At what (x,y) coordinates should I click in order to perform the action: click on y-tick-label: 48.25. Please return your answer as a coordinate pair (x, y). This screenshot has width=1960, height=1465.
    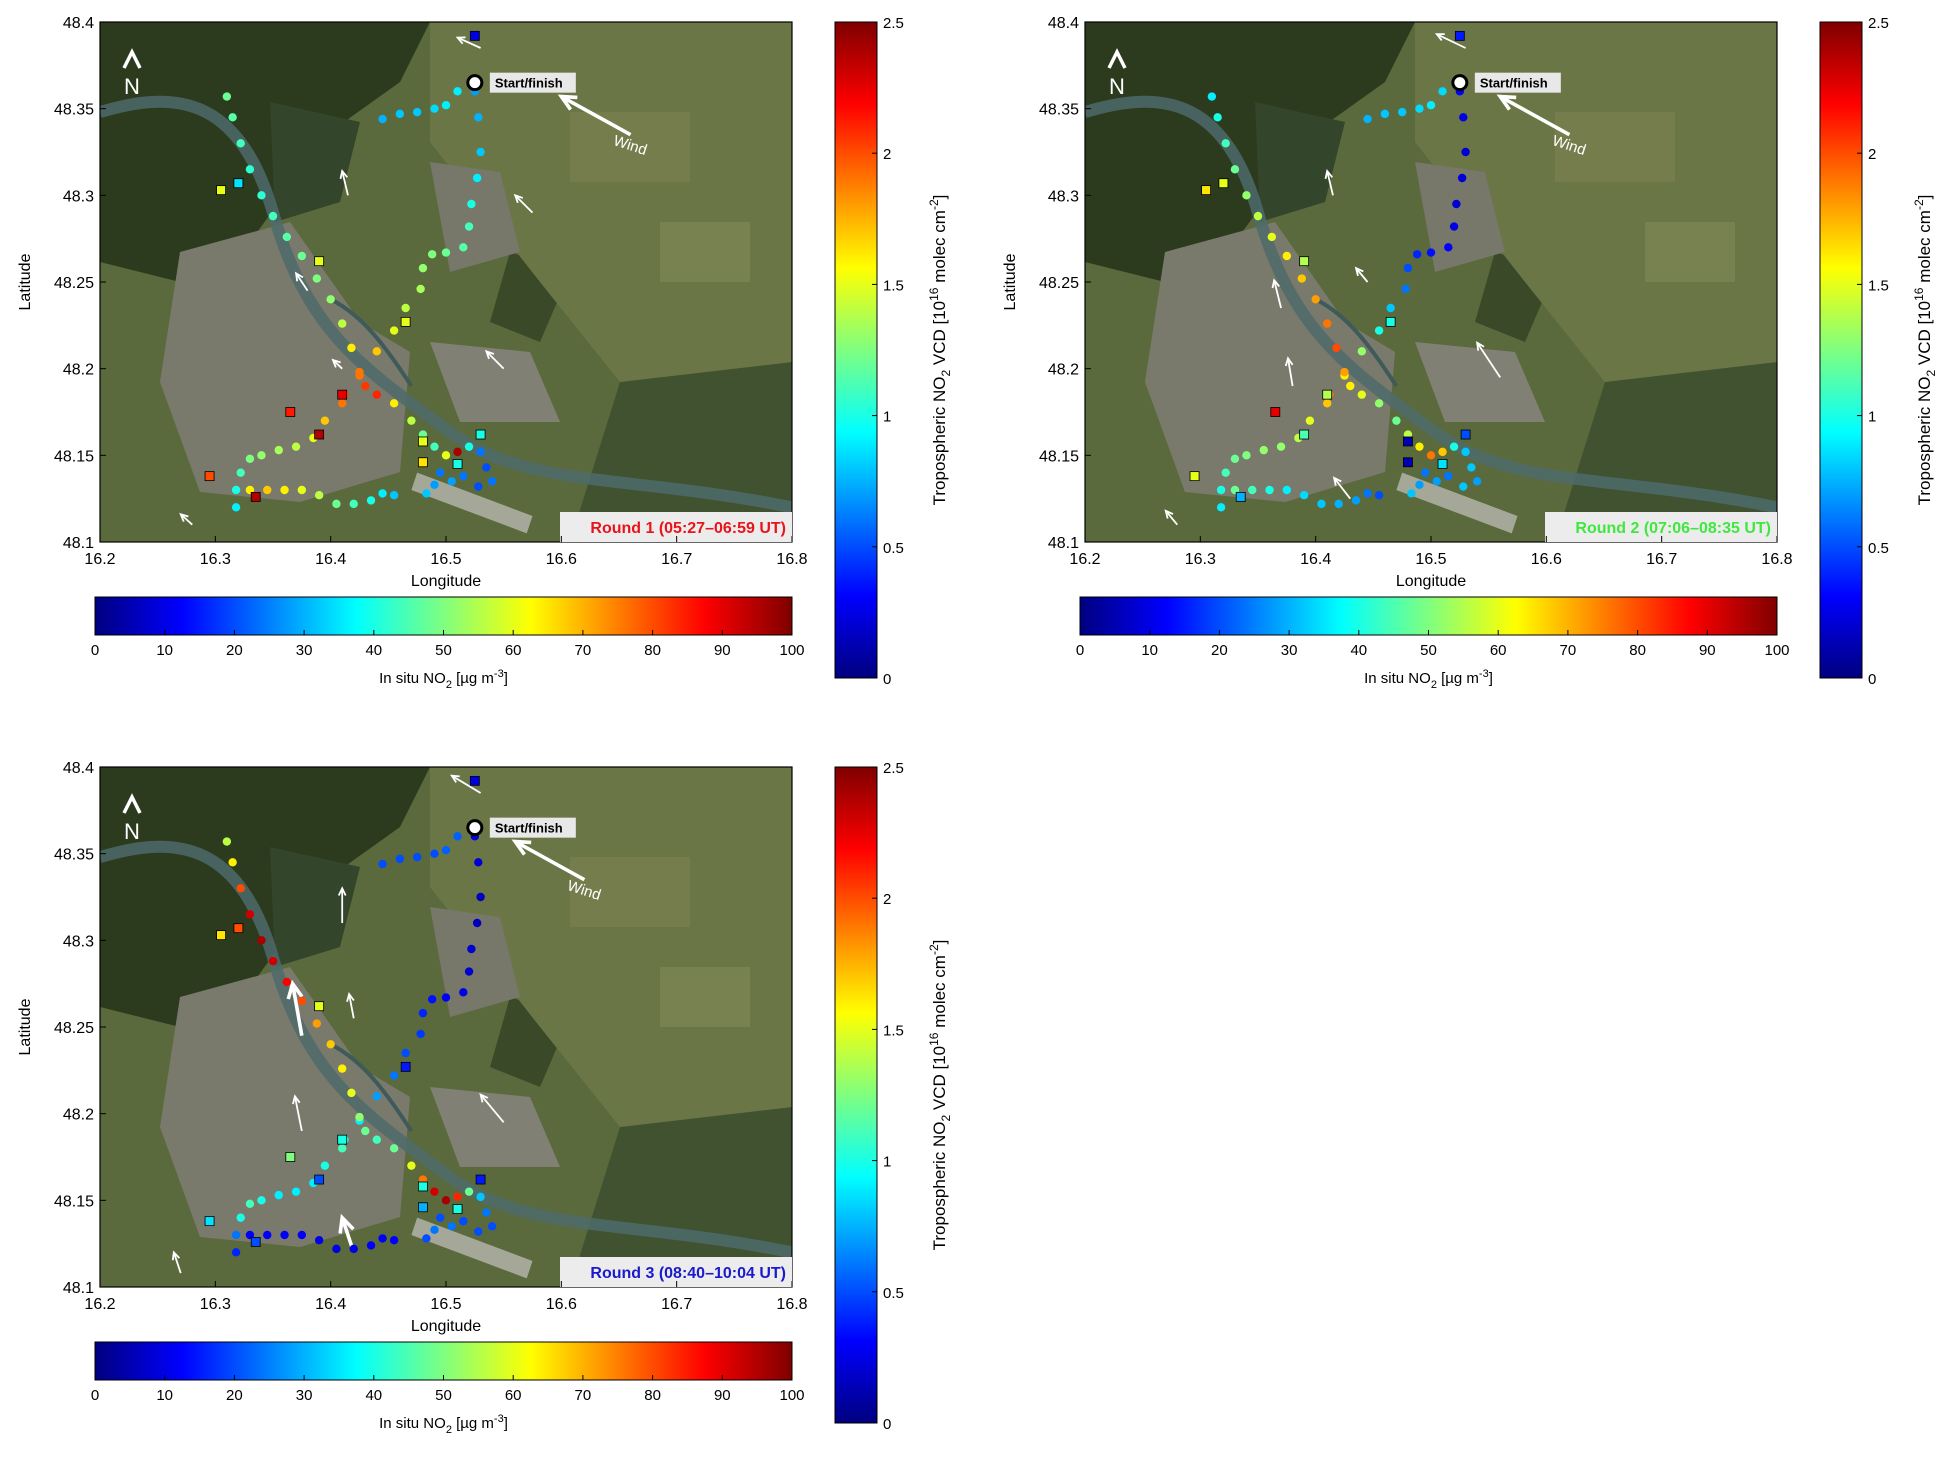
    Looking at the image, I should click on (74, 1028).